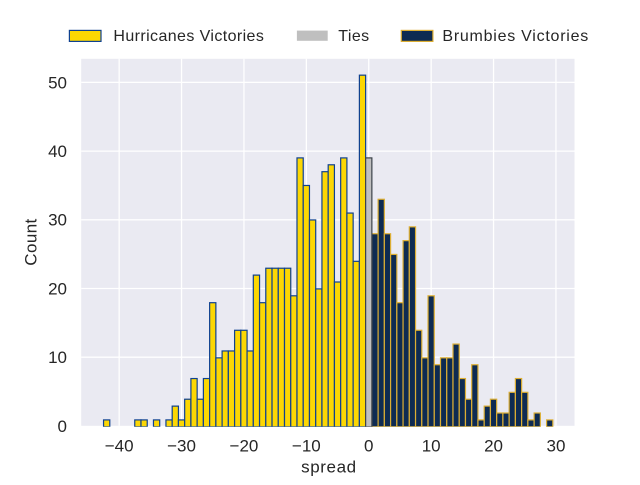 The image size is (640, 485). What do you see at coordinates (181, 445) in the screenshot?
I see `svg-text: −30` at bounding box center [181, 445].